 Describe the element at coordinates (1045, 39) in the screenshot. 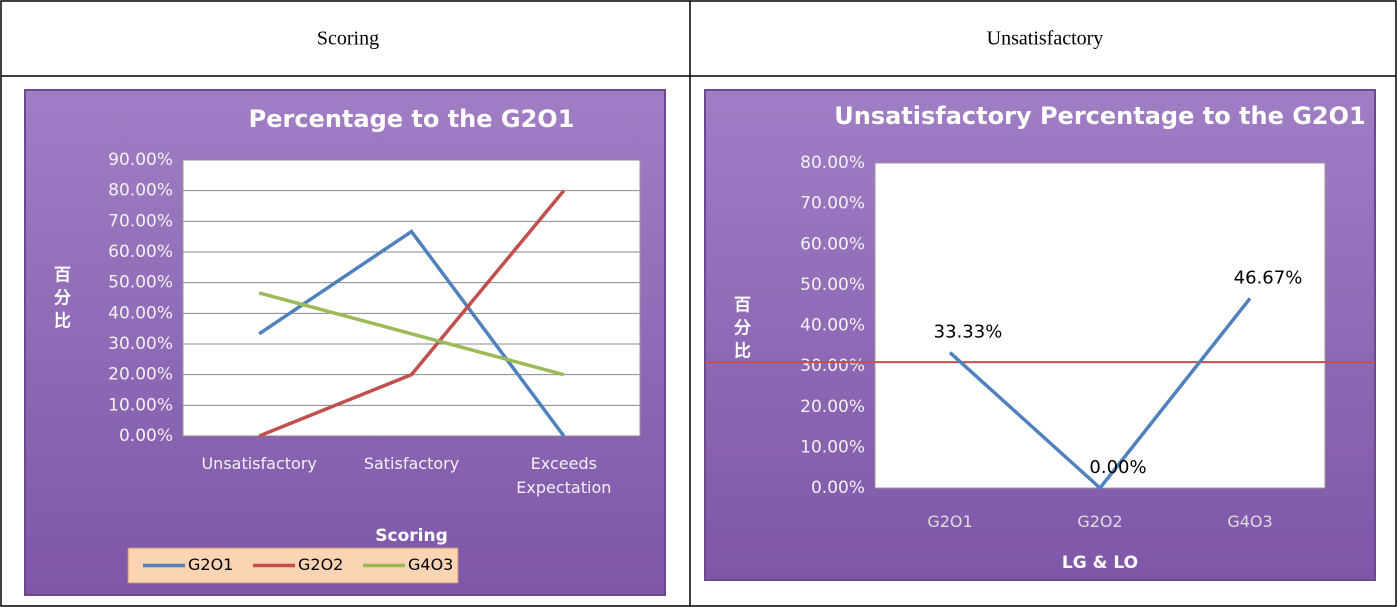

I see `header: Unsatisfactory` at that location.